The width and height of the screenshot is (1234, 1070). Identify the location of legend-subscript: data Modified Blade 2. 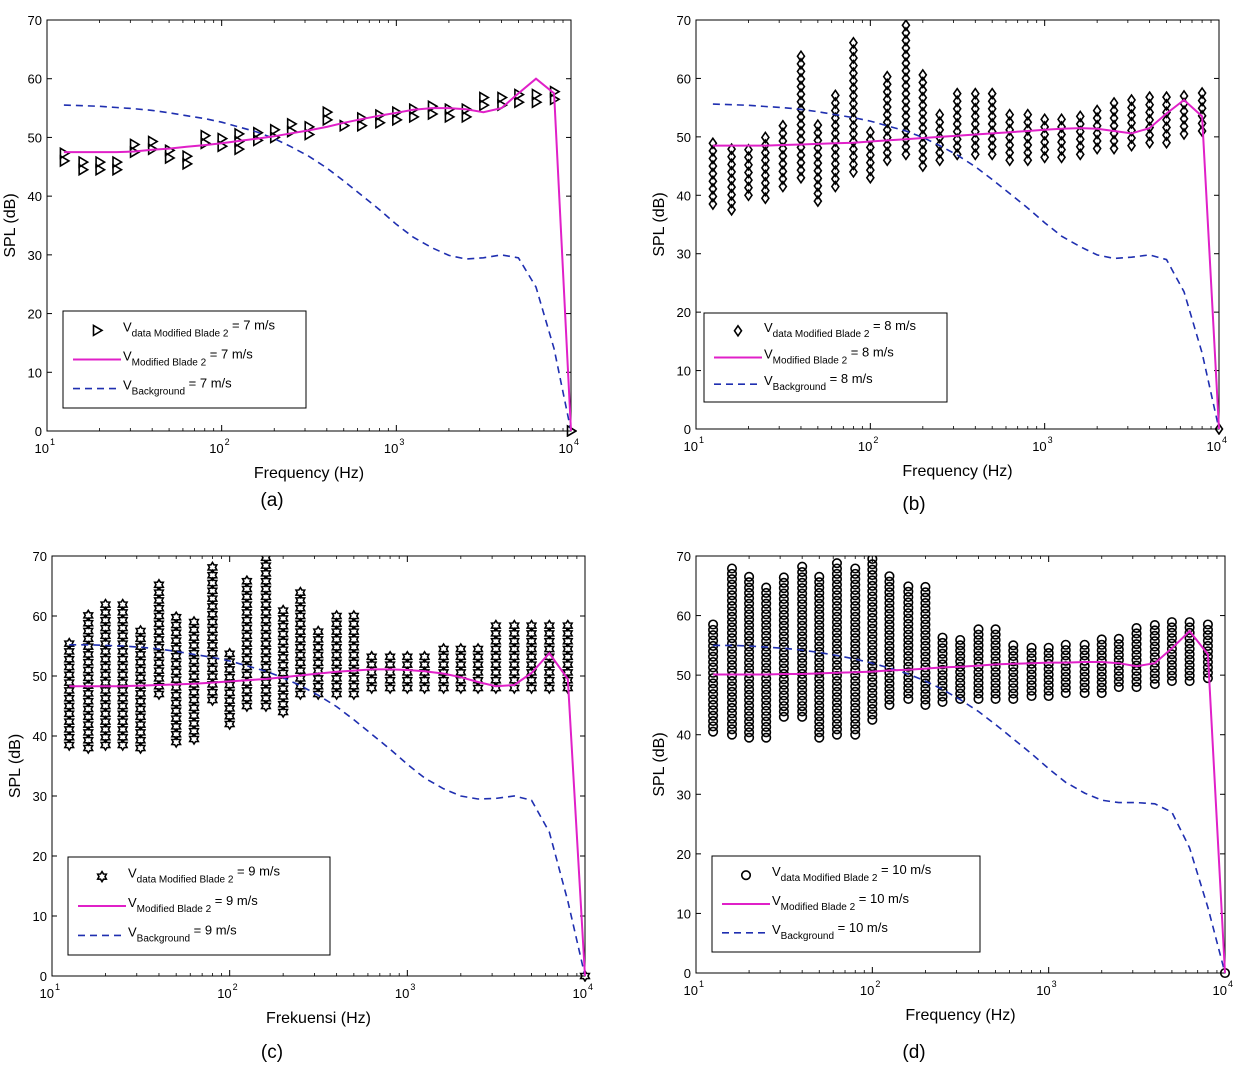
(821, 334).